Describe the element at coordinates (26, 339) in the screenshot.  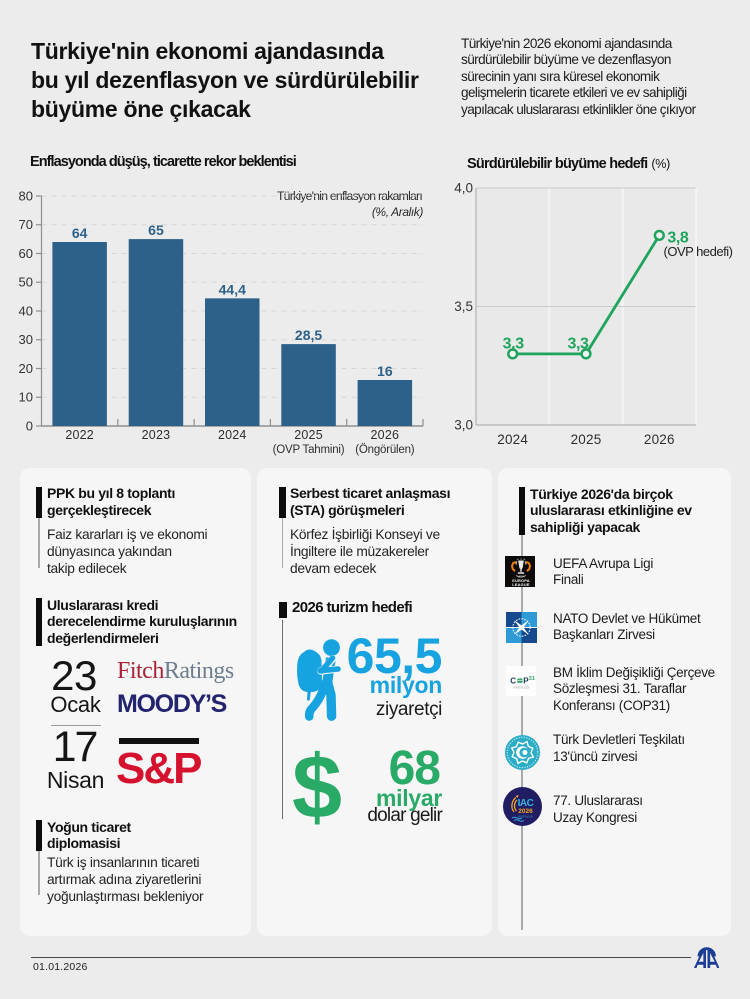
I see `svg-text: 30` at that location.